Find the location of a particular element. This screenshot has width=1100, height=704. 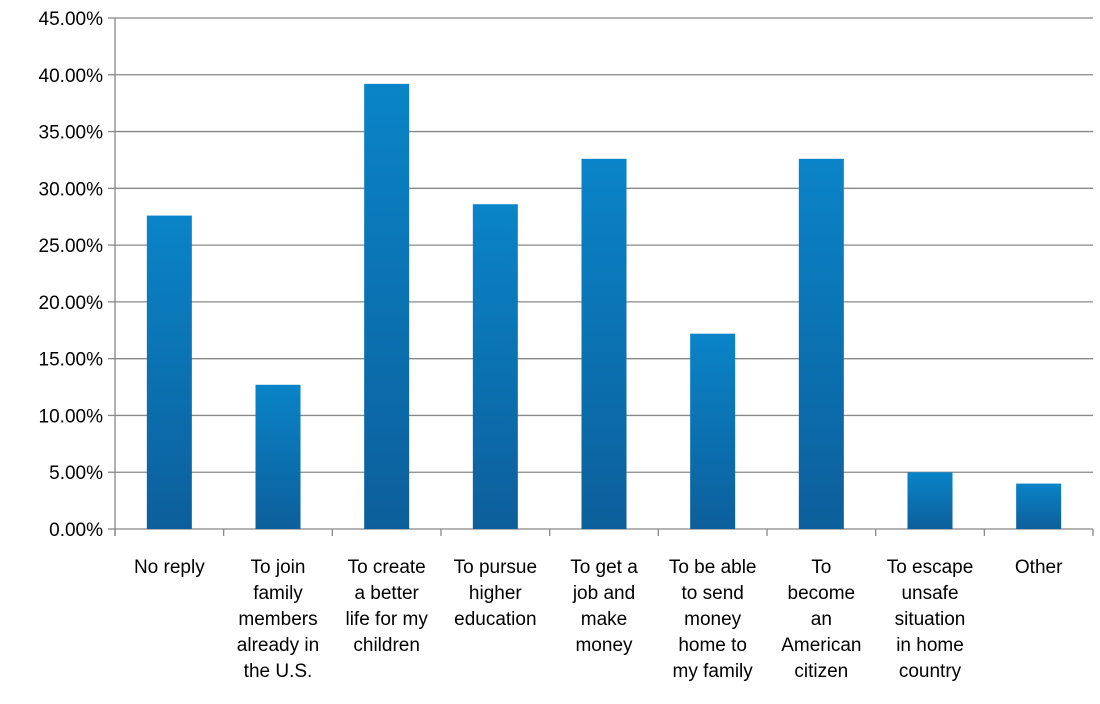

x-category-label-line: To be able is located at coordinates (713, 567).